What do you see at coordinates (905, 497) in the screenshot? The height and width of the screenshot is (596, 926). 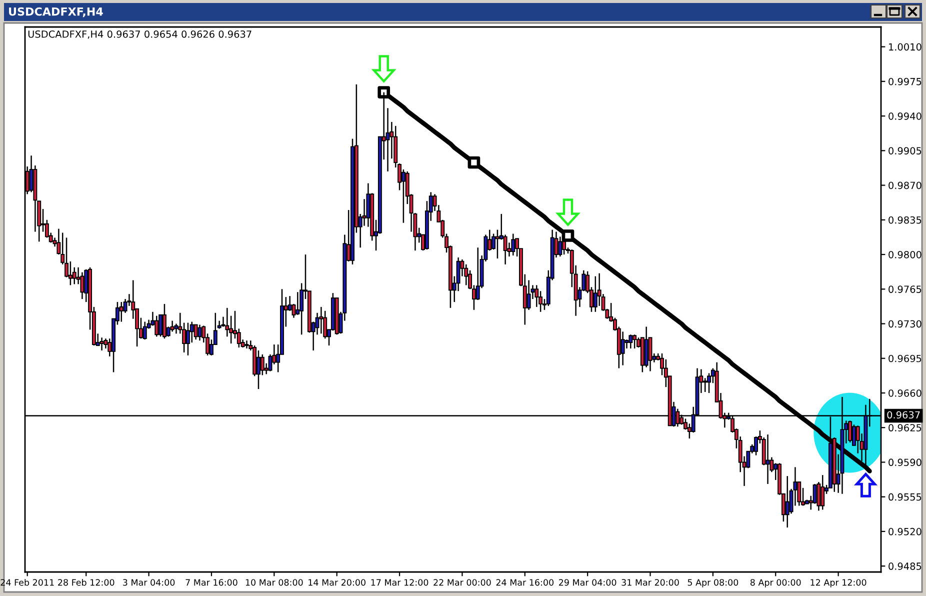 I see `y-tick-label: 0.9555` at bounding box center [905, 497].